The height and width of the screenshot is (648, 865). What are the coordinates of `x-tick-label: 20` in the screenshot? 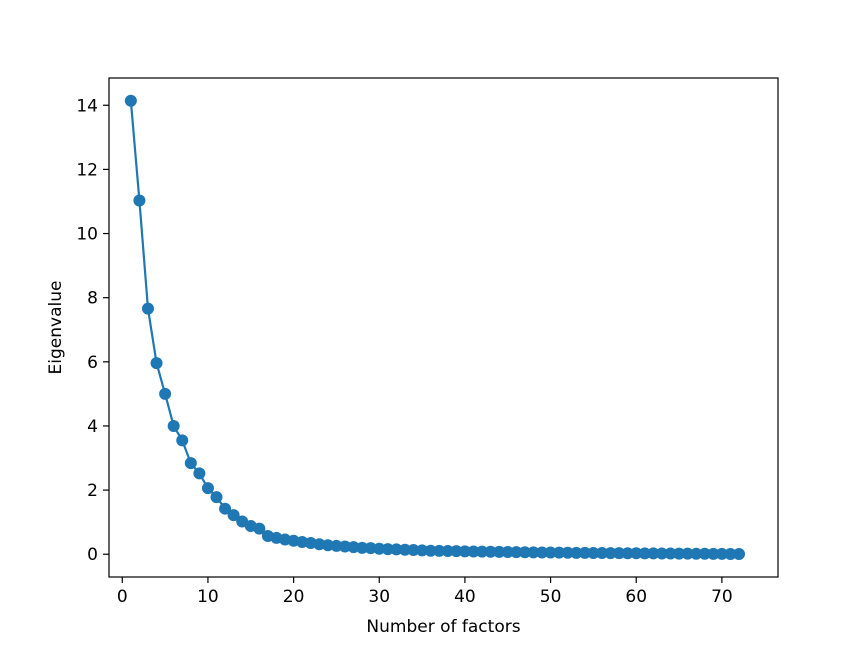 It's located at (294, 597).